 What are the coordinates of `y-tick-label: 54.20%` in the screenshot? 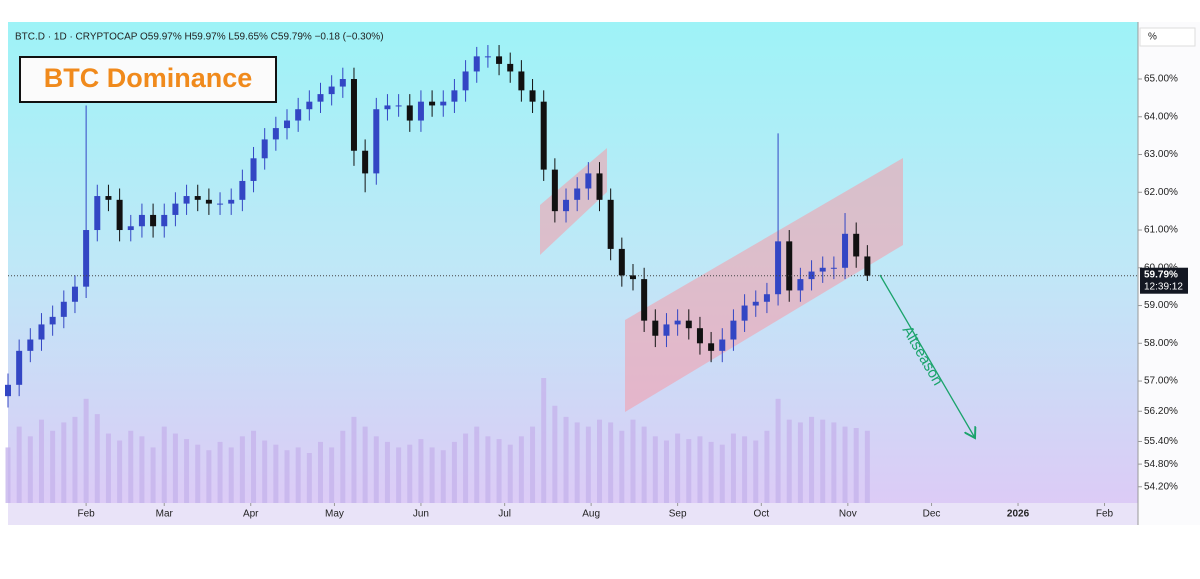 It's located at (1161, 486).